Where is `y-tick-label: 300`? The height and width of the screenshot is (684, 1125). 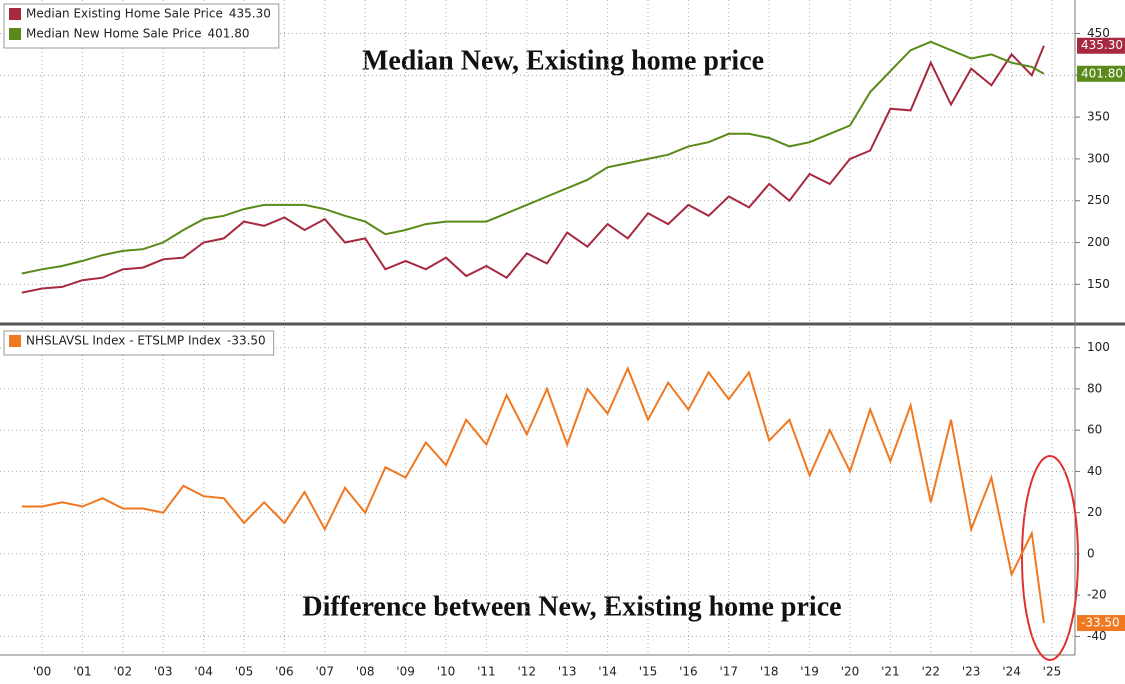 y-tick-label: 300 is located at coordinates (1098, 158).